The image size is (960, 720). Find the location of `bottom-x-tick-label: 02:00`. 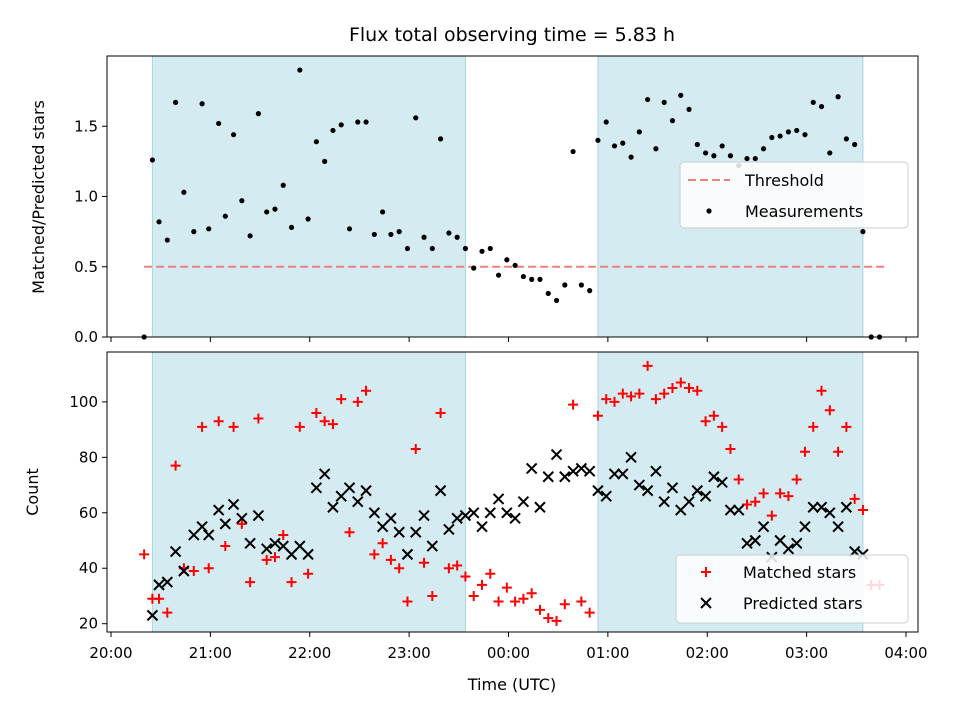

bottom-x-tick-label: 02:00 is located at coordinates (707, 653).